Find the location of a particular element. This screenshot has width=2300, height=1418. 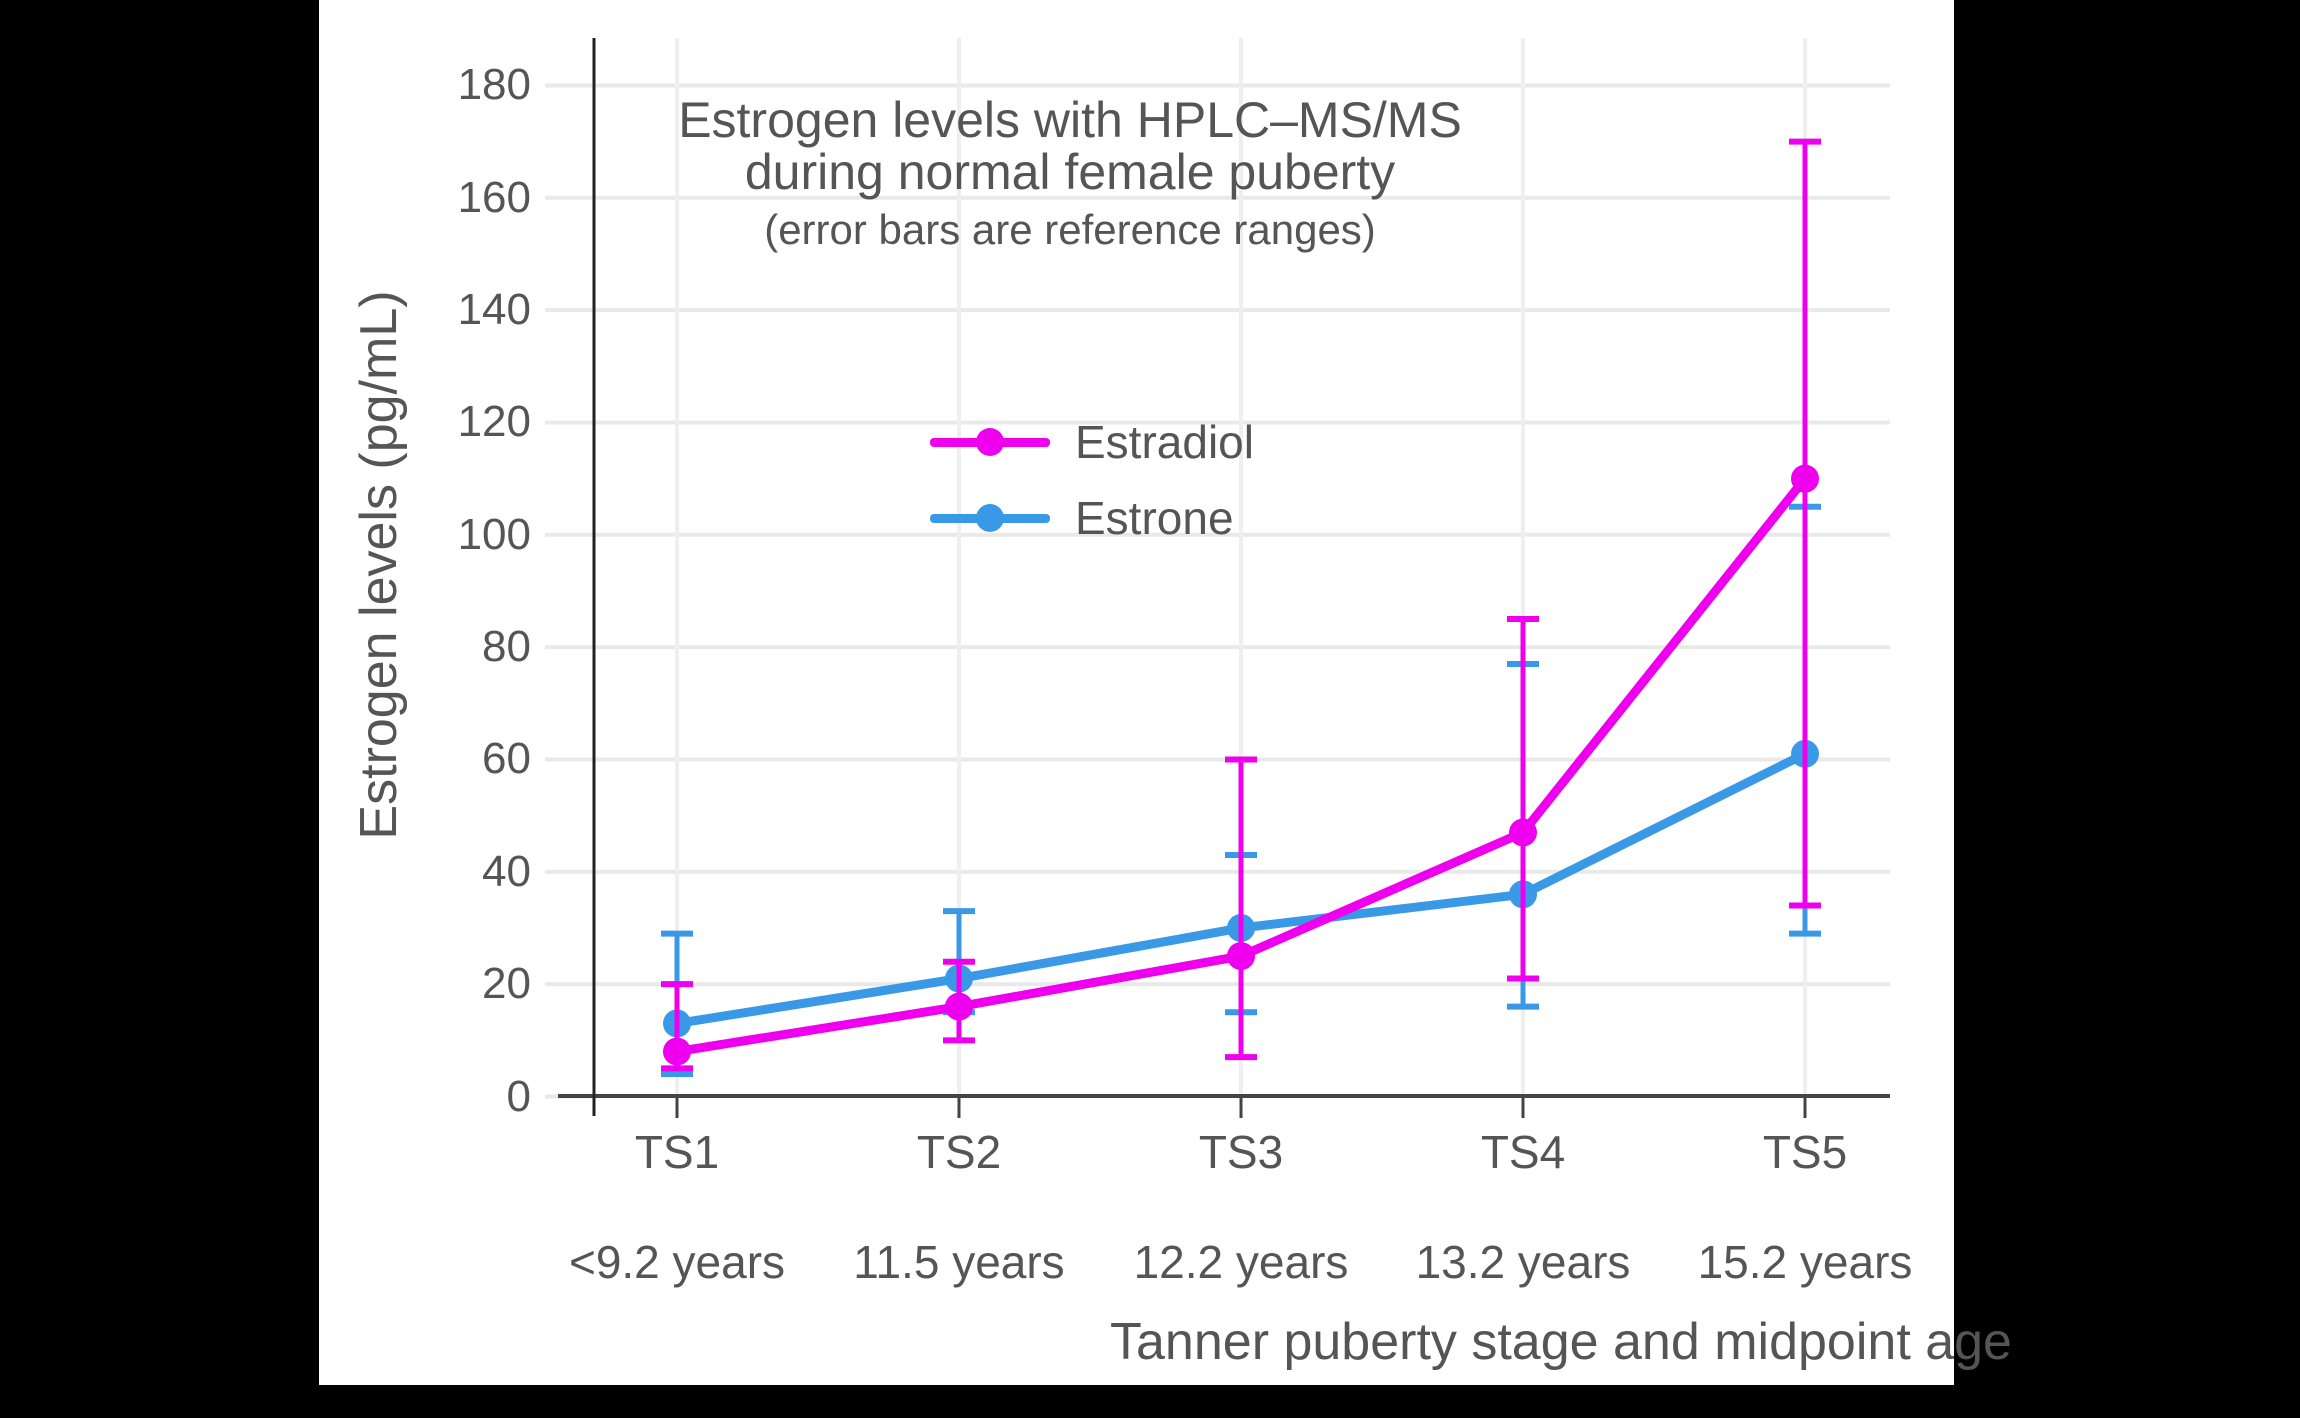

x-tick-stage-label-ts5: TS5 is located at coordinates (1805, 1152).